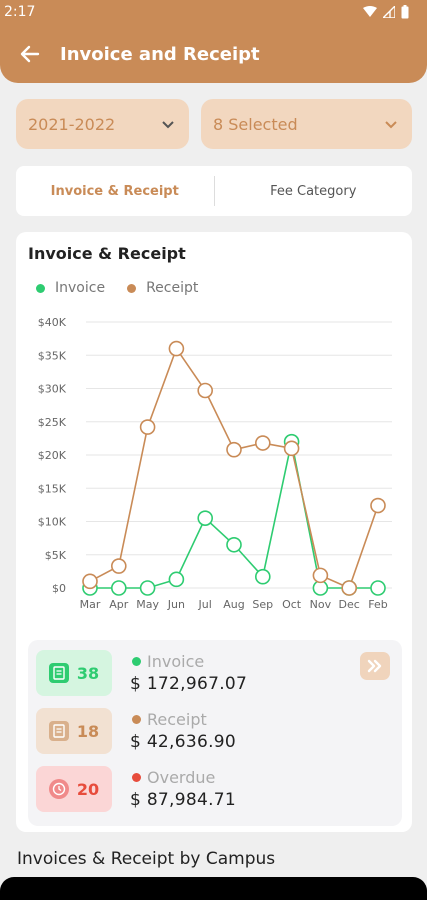  What do you see at coordinates (88, 673) in the screenshot?
I see `invoice-count: 38` at bounding box center [88, 673].